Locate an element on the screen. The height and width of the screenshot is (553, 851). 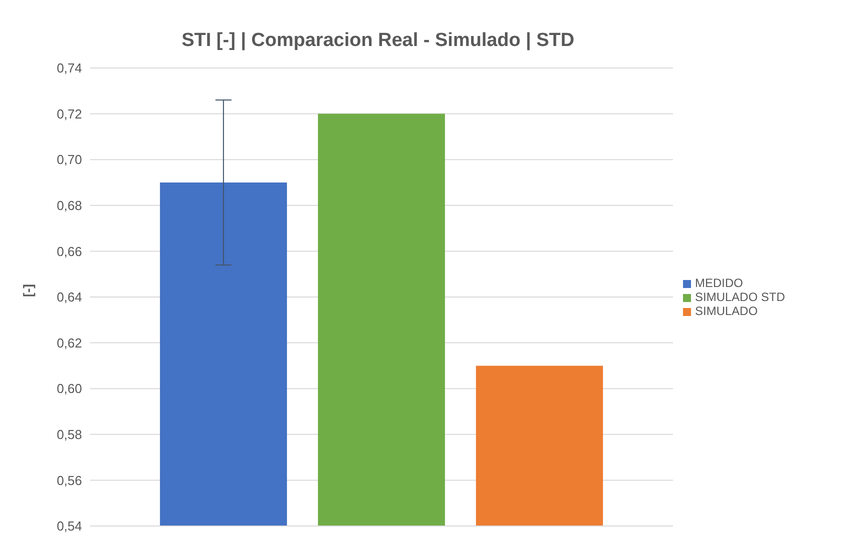
chart-title: STI [-] | Comparacion Real - Simulado | STD is located at coordinates (378, 40).